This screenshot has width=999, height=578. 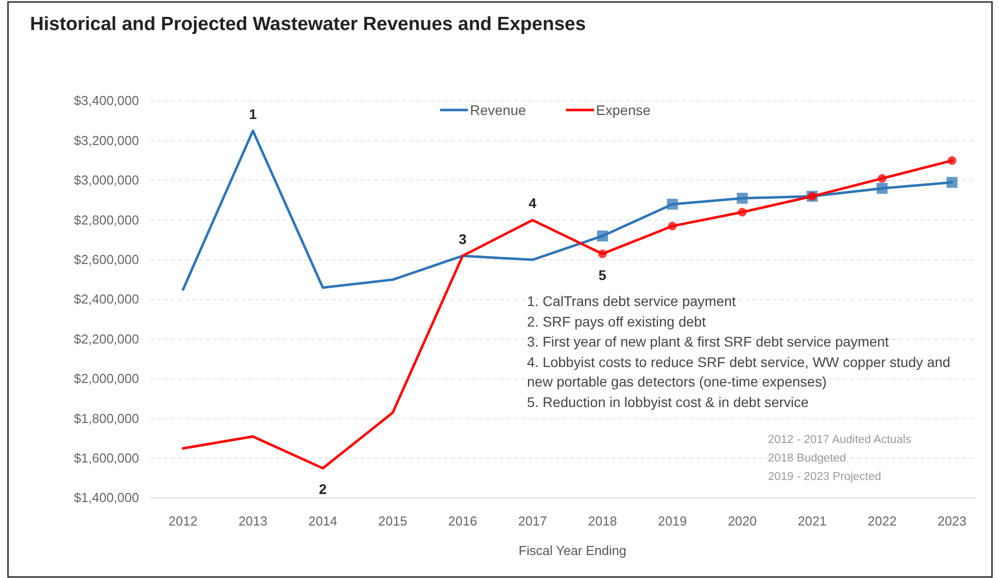 What do you see at coordinates (106, 498) in the screenshot?
I see `y-tick-label: $1,400,000` at bounding box center [106, 498].